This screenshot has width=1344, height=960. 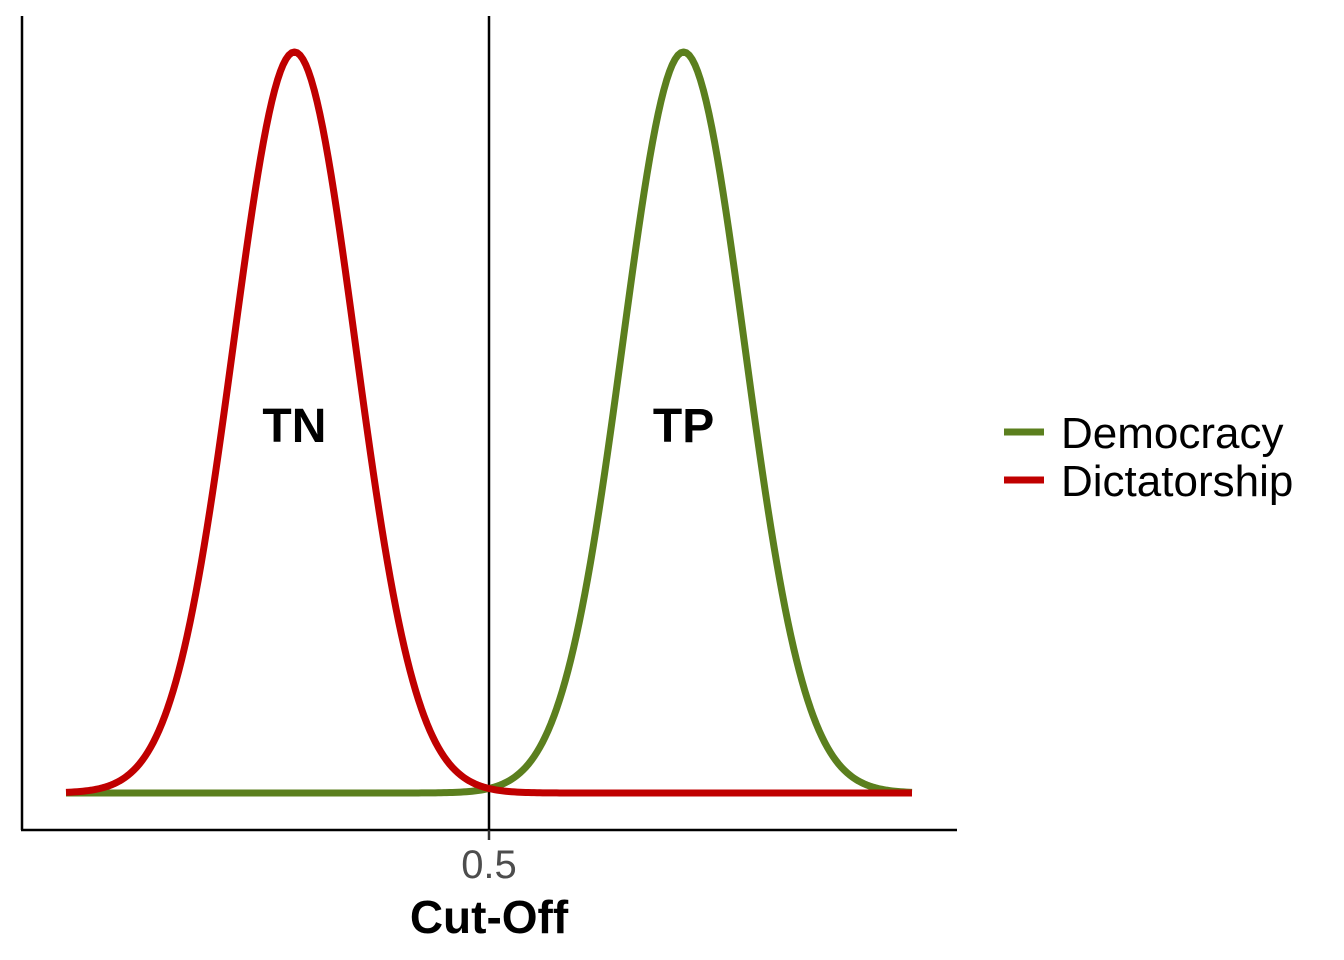 What do you see at coordinates (488, 426) in the screenshot?
I see `region-annotations: TN TP` at bounding box center [488, 426].